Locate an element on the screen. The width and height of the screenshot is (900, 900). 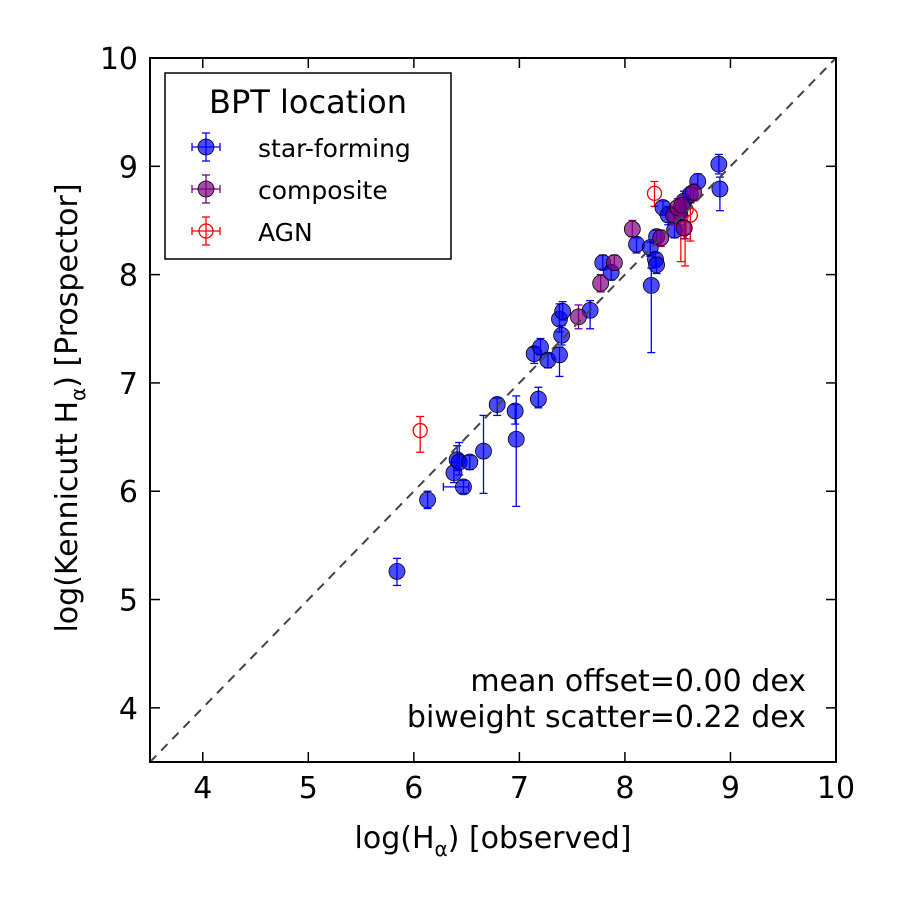
legend-label-star-forming: star-forming is located at coordinates (334, 148).